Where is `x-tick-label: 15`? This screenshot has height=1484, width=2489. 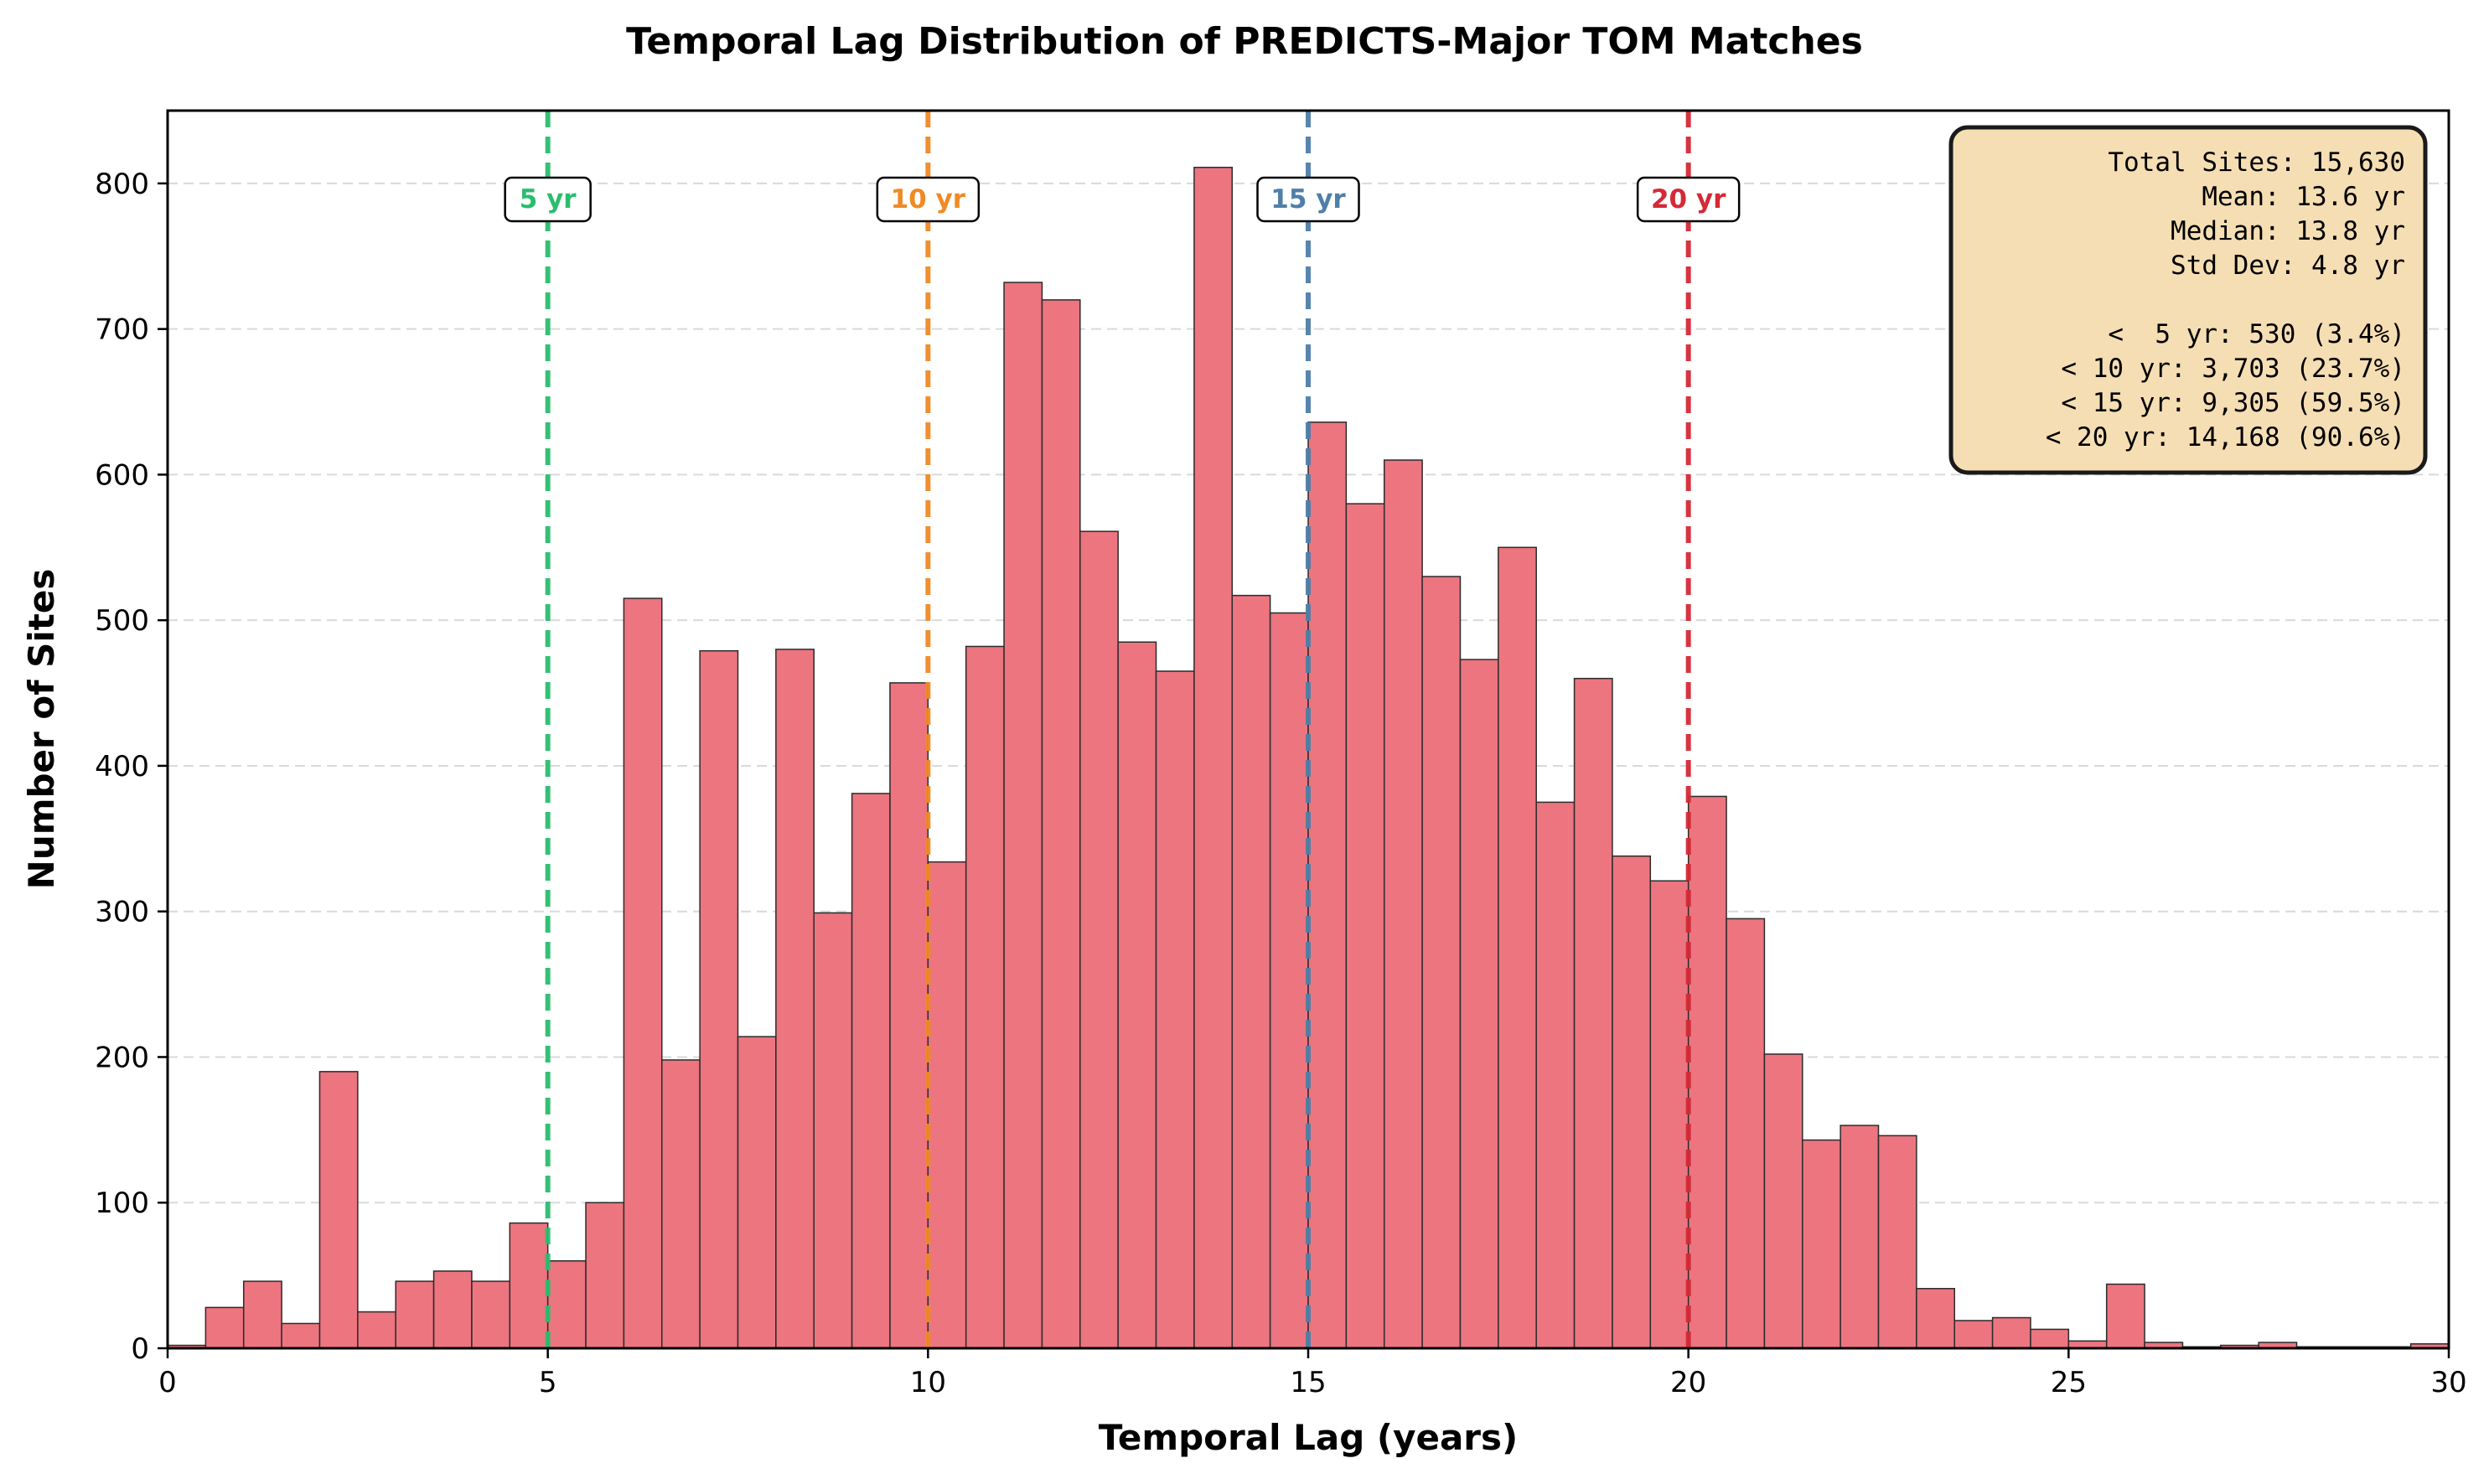 x-tick-label: 15 is located at coordinates (1308, 1382).